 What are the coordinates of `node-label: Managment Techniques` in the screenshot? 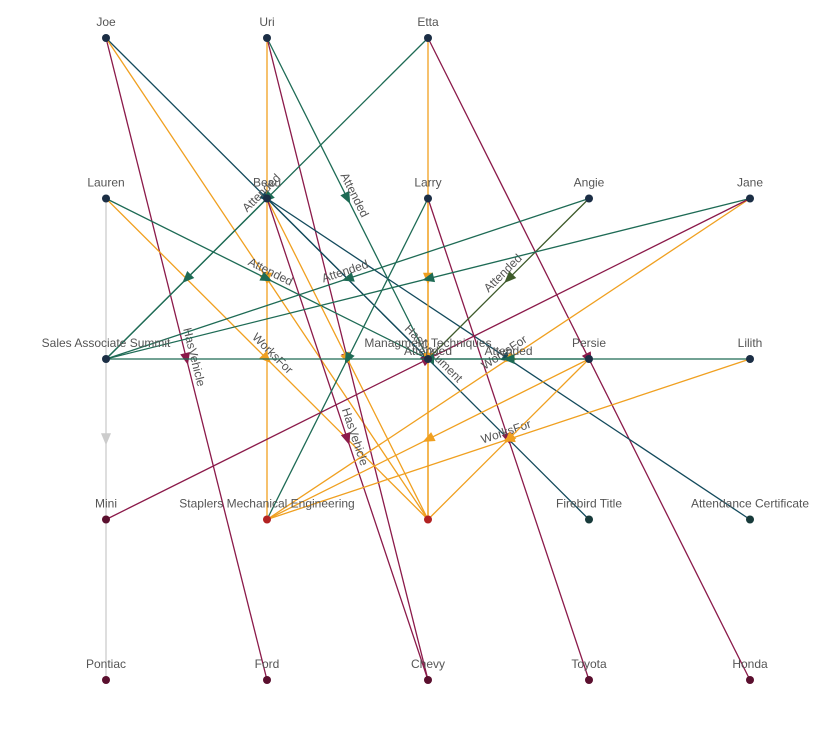 It's located at (427, 343).